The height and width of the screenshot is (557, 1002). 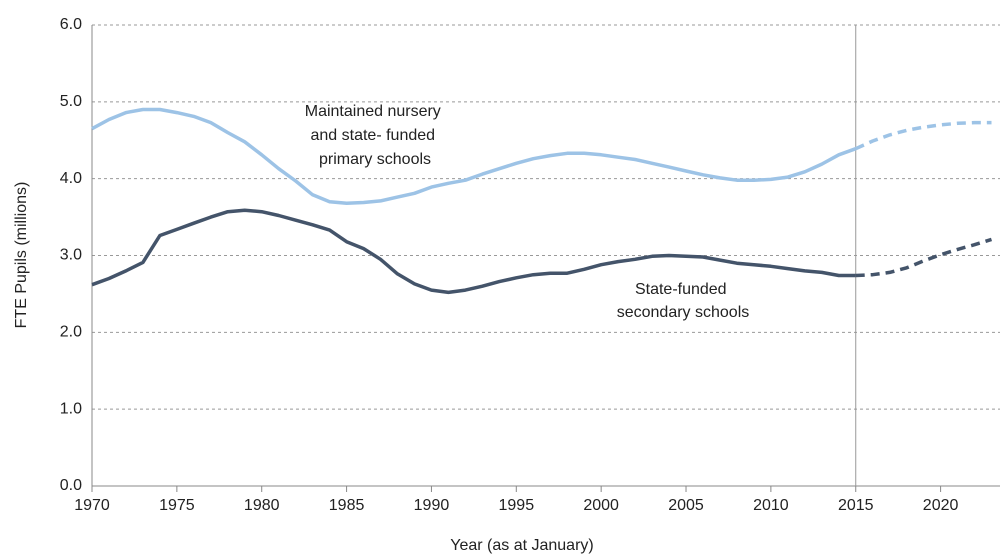 What do you see at coordinates (21, 255) in the screenshot?
I see `y-axis-label: FTE Pupils (millions)` at bounding box center [21, 255].